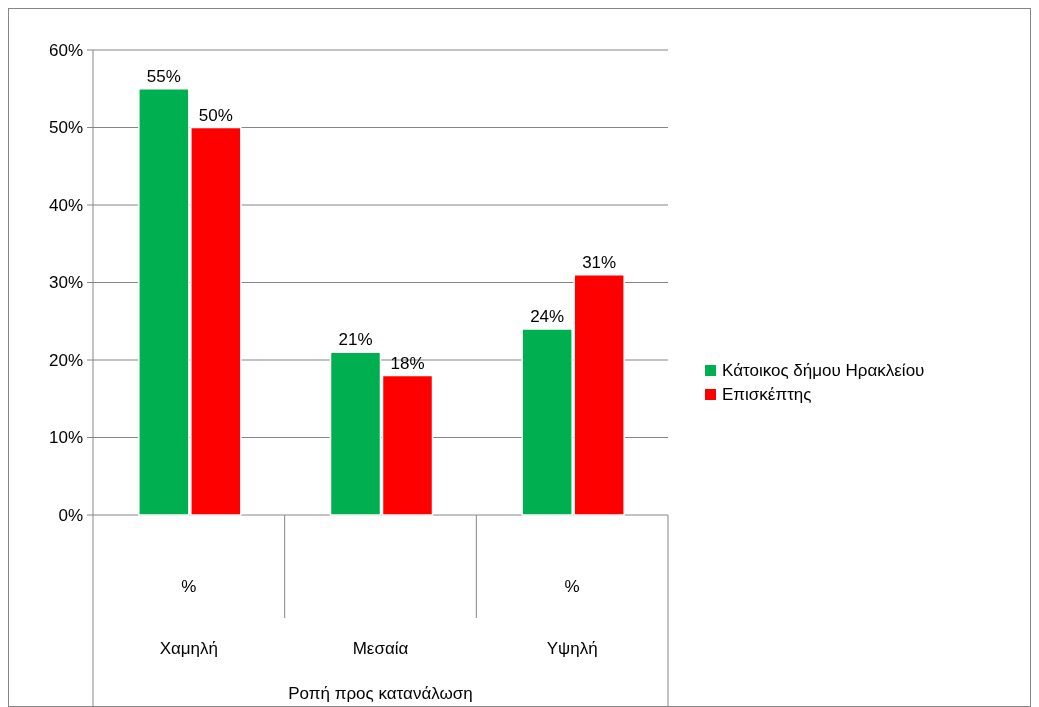 Image resolution: width=1039 pixels, height=707 pixels. What do you see at coordinates (355, 340) in the screenshot?
I see `data-label: 21%` at bounding box center [355, 340].